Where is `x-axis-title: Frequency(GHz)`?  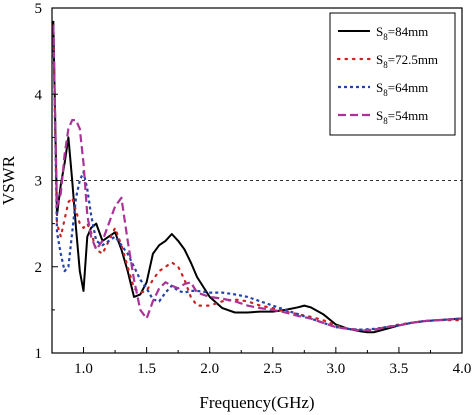 x-axis-title: Frequency(GHz) is located at coordinates (256, 402).